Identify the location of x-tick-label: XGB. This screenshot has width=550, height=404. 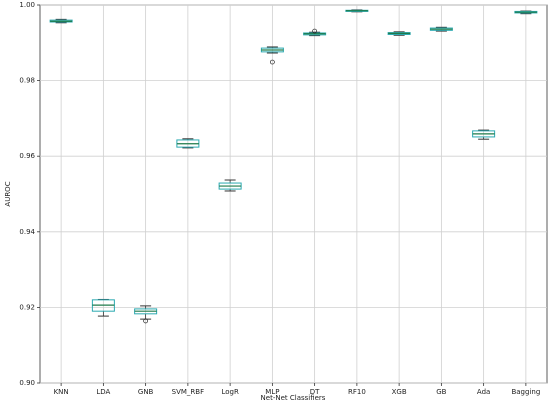
(399, 392).